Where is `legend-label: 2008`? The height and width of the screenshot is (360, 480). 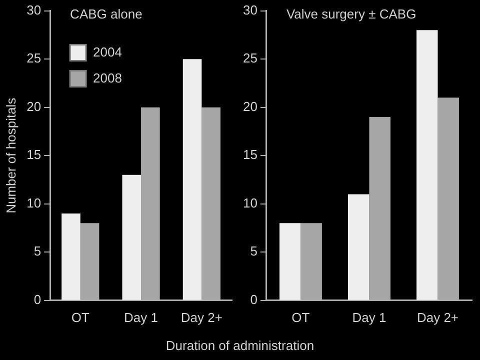
legend-label: 2008 is located at coordinates (107, 78).